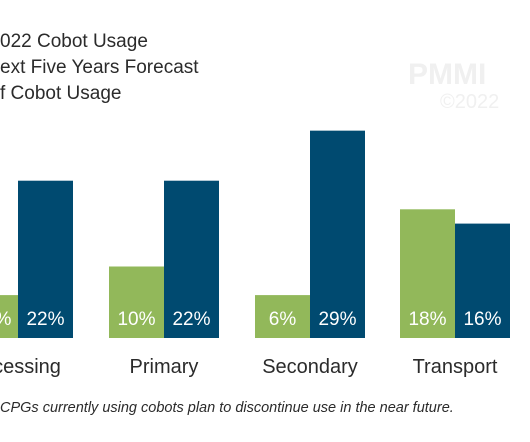 Image resolution: width=530 pixels, height=442 pixels. What do you see at coordinates (455, 367) in the screenshot?
I see `category-label-transport: Transport` at bounding box center [455, 367].